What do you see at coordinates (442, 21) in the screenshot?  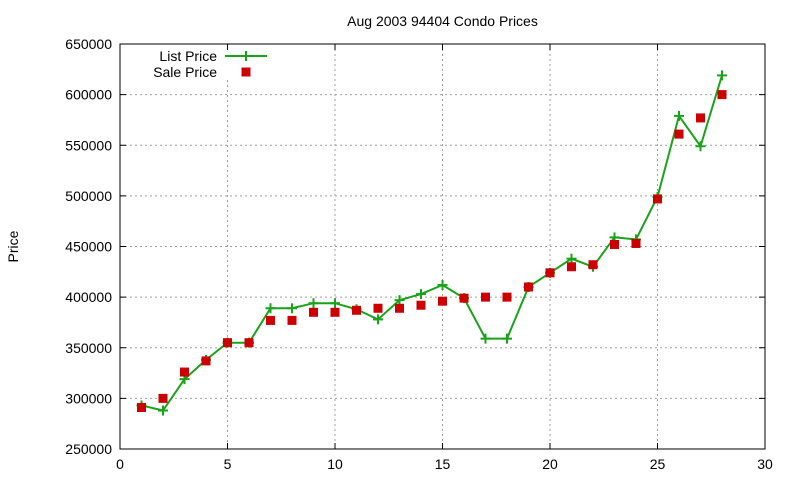 I see `chart-title: Aug 2003 94404 Condo Prices` at bounding box center [442, 21].